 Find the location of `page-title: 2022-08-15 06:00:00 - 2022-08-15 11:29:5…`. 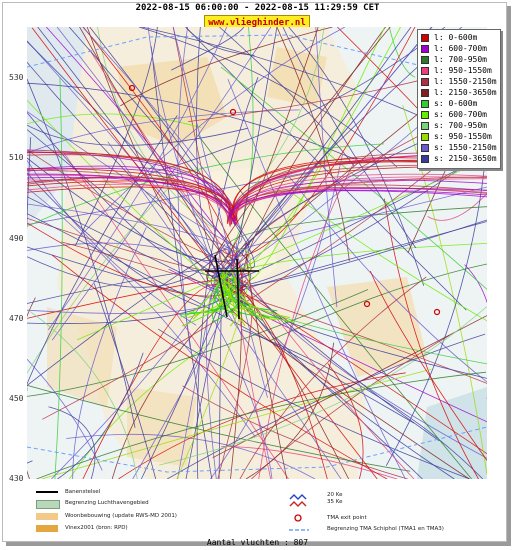

page-title: 2022-08-15 06:00:00 - 2022-08-15 11:29:5… is located at coordinates (257, 8).